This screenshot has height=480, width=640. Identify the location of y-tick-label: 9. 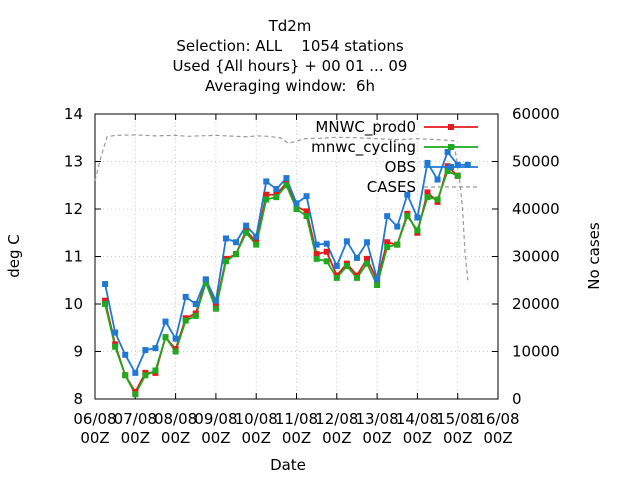
(78, 352).